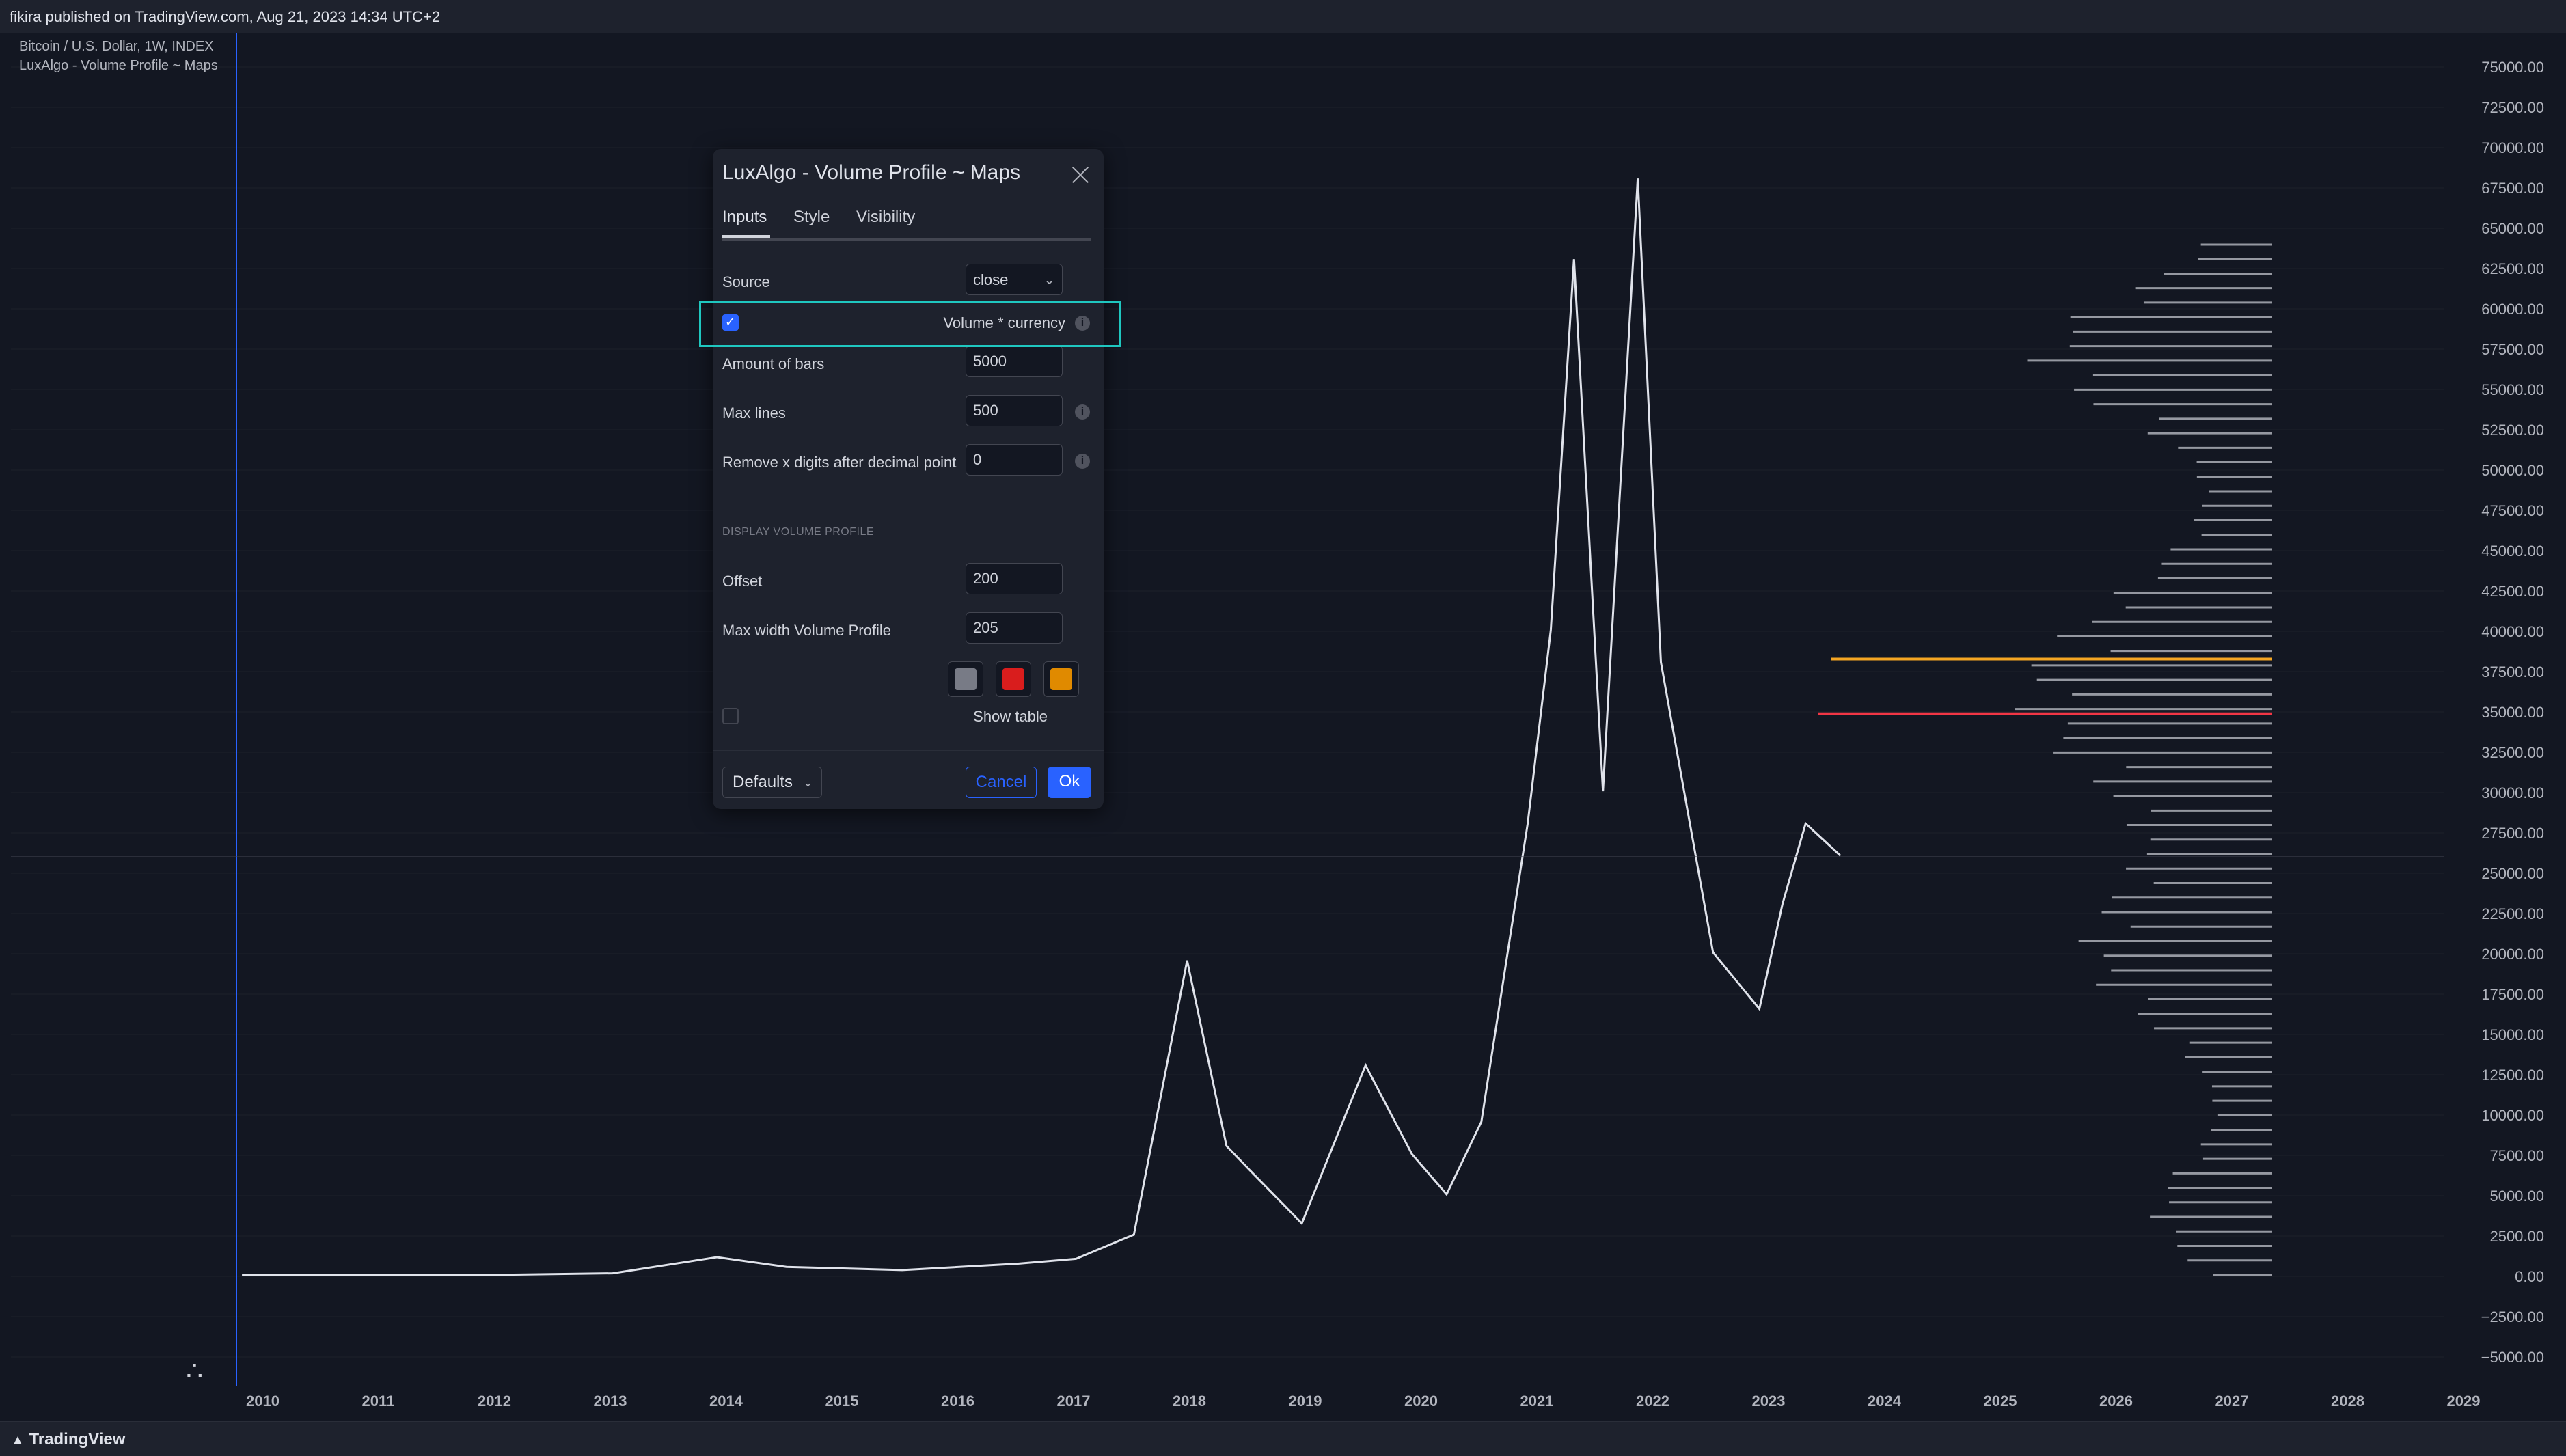  What do you see at coordinates (2512, 228) in the screenshot?
I see `price-tick-label: 65000.00` at bounding box center [2512, 228].